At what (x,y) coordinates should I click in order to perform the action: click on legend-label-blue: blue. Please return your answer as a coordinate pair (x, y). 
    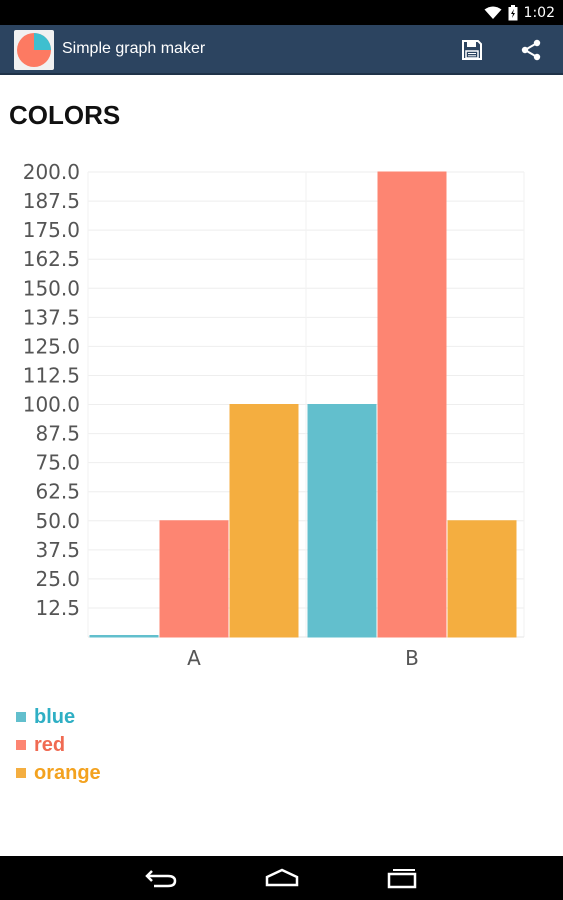
    Looking at the image, I should click on (55, 716).